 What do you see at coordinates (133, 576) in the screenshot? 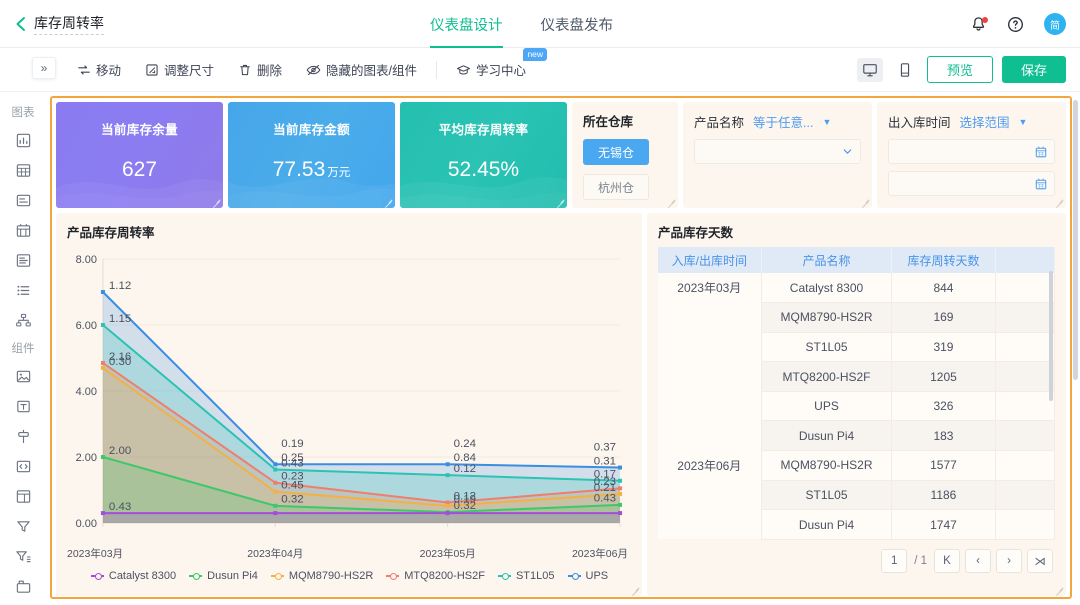
I see `legend-item-catalyst-8300: Catalyst 8300` at bounding box center [133, 576].